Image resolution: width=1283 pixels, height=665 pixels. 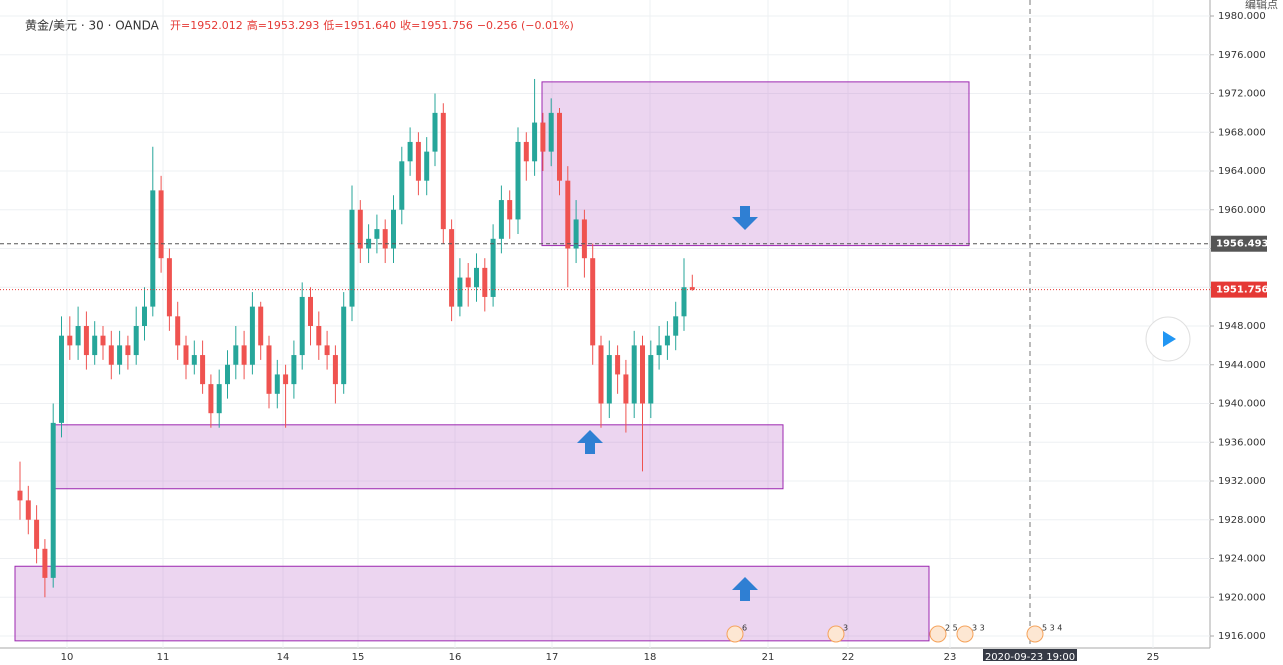 I want to click on x-tick-label: 16, so click(x=455, y=656).